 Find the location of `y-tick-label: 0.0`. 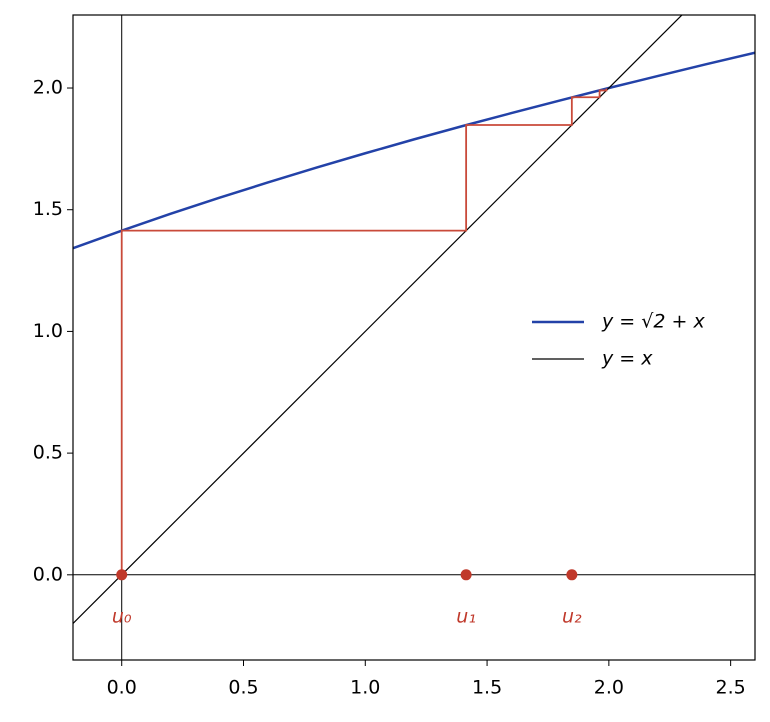

y-tick-label: 0.0 is located at coordinates (48, 574).